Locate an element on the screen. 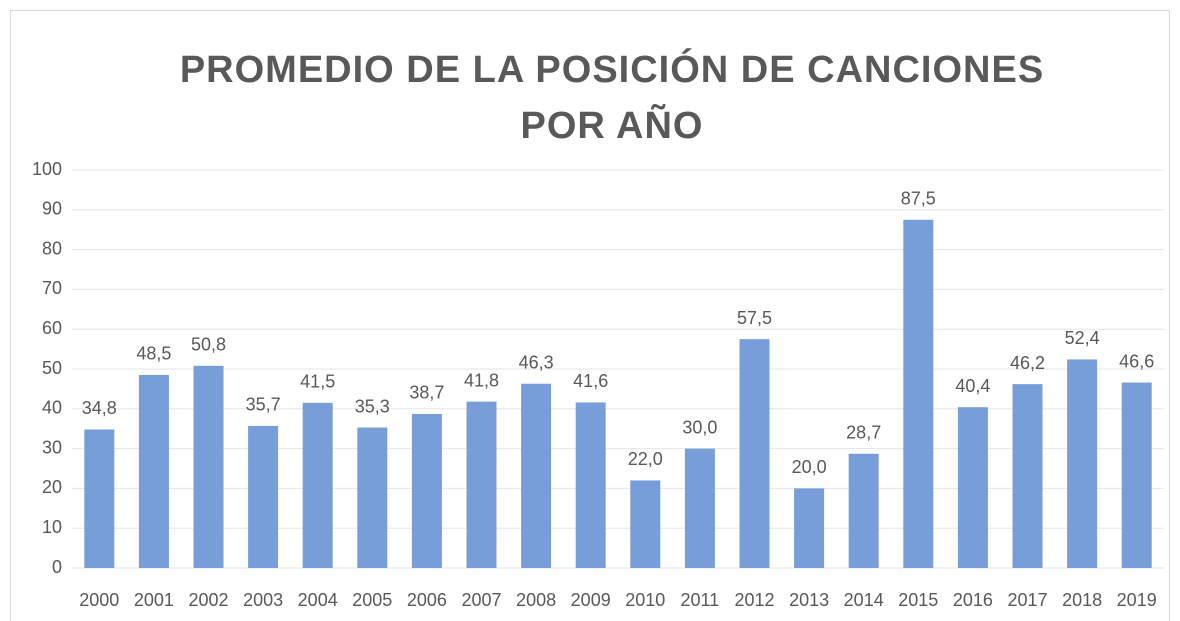 Image resolution: width=1180 pixels, height=621 pixels. value-label: 46,6 is located at coordinates (1136, 361).